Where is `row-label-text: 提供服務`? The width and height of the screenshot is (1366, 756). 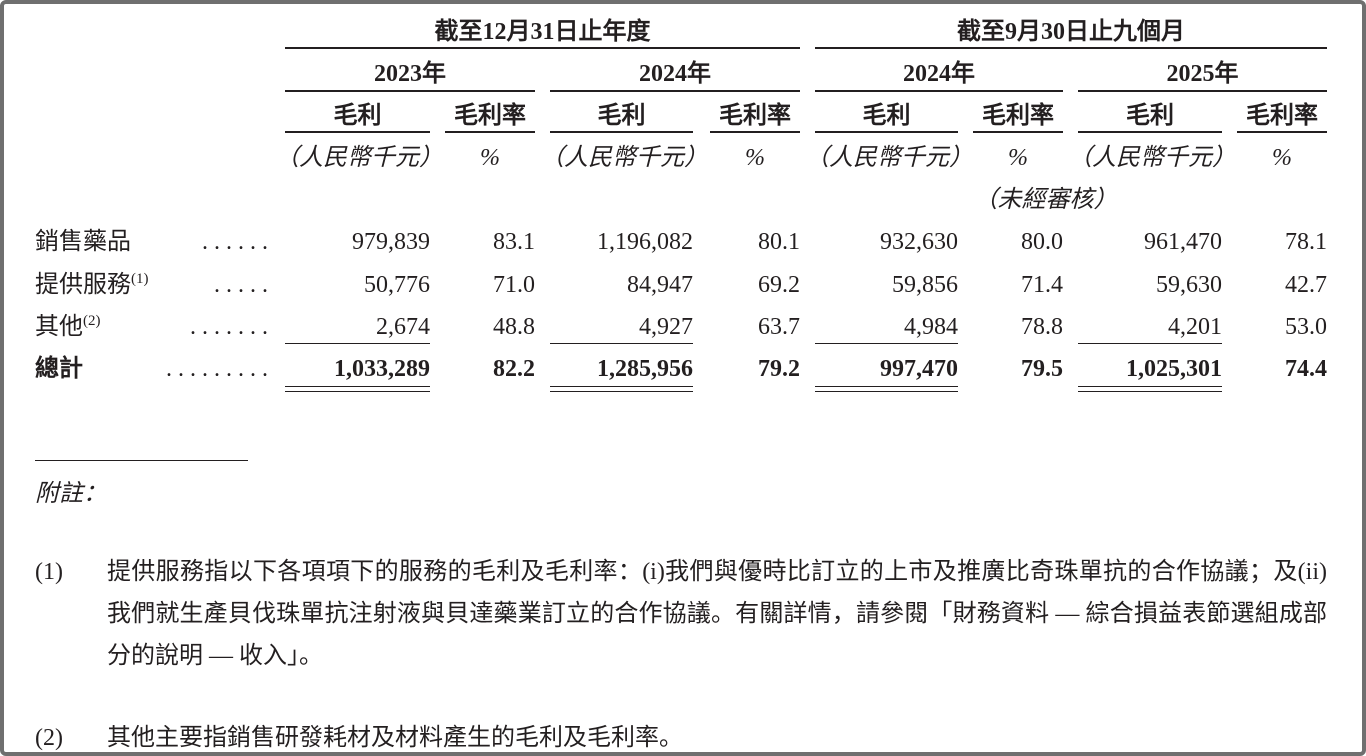 row-label-text: 提供服務 is located at coordinates (83, 285).